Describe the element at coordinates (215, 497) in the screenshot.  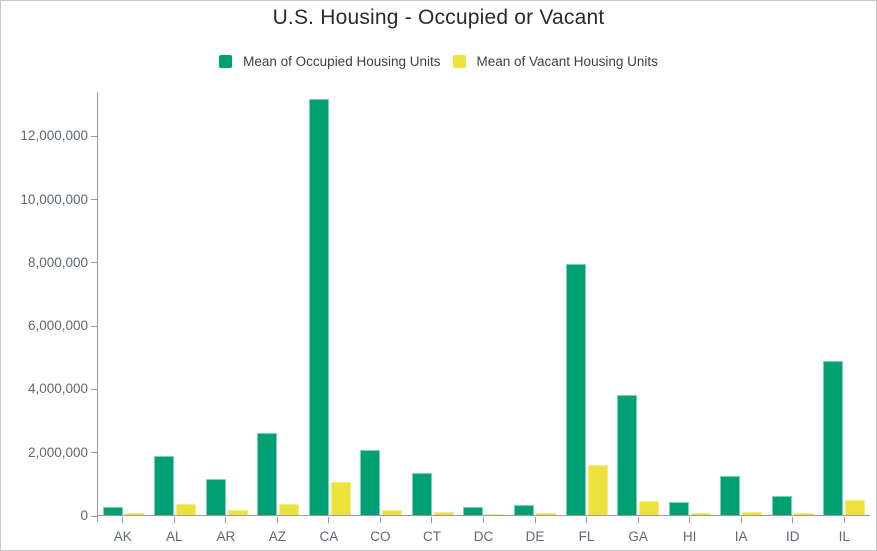
I see `bar-AR-occupied` at that location.